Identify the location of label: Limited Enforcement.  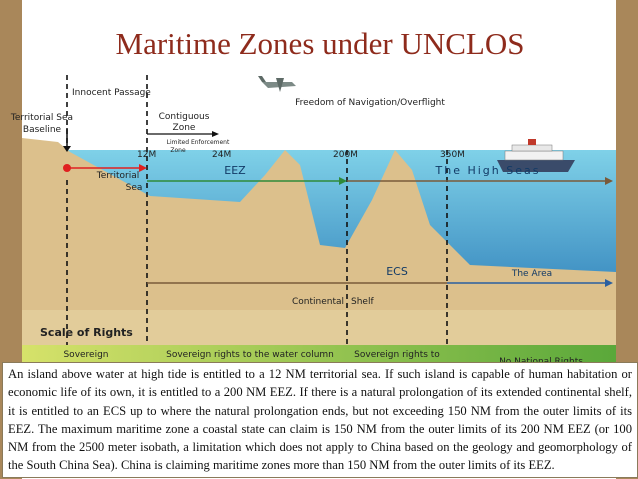
(198, 142).